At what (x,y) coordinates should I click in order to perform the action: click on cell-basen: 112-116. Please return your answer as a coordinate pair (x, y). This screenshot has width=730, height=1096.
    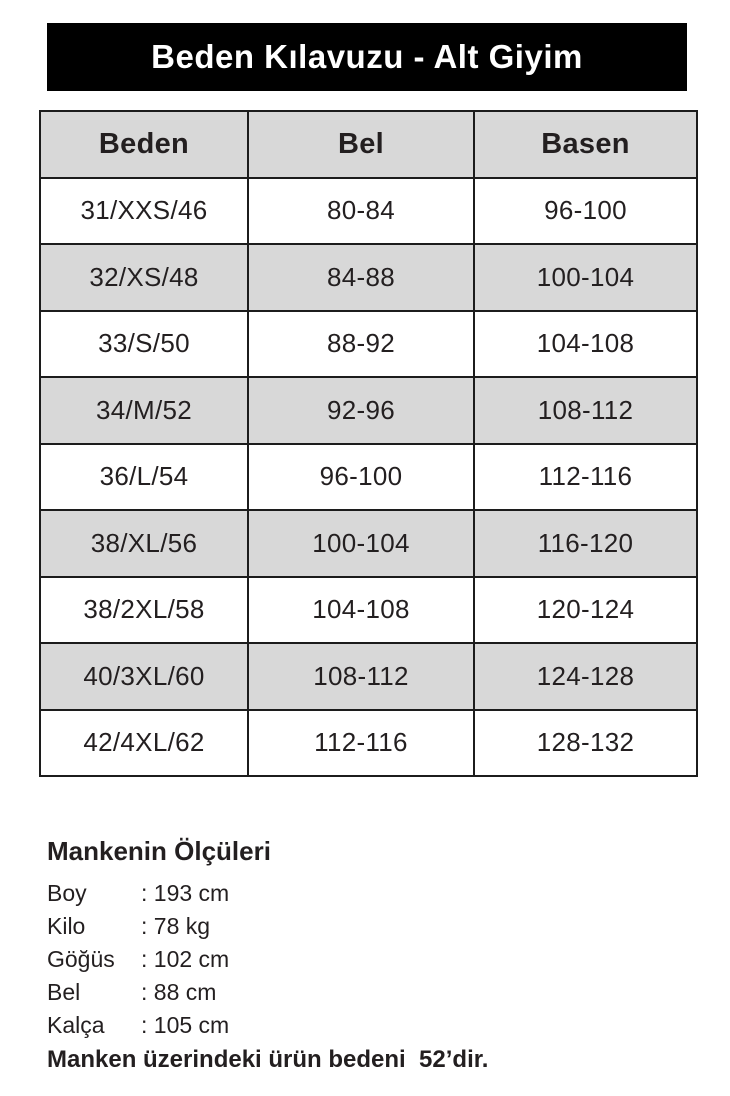
    Looking at the image, I should click on (585, 476).